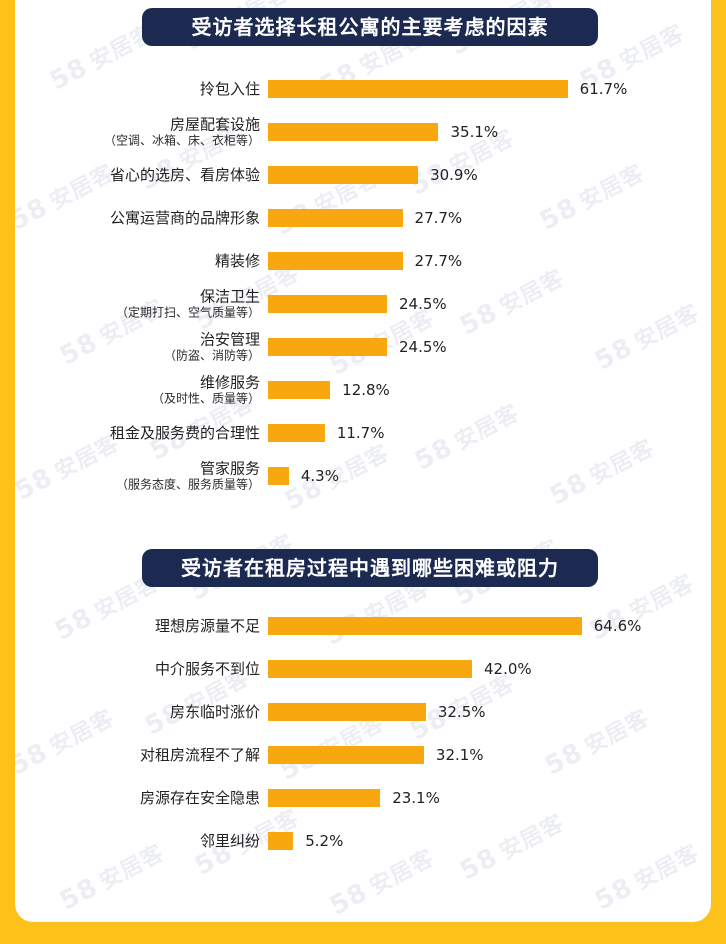 This screenshot has width=726, height=944. I want to click on bar-row: 中介服务不到位 42.0%, so click(363, 669).